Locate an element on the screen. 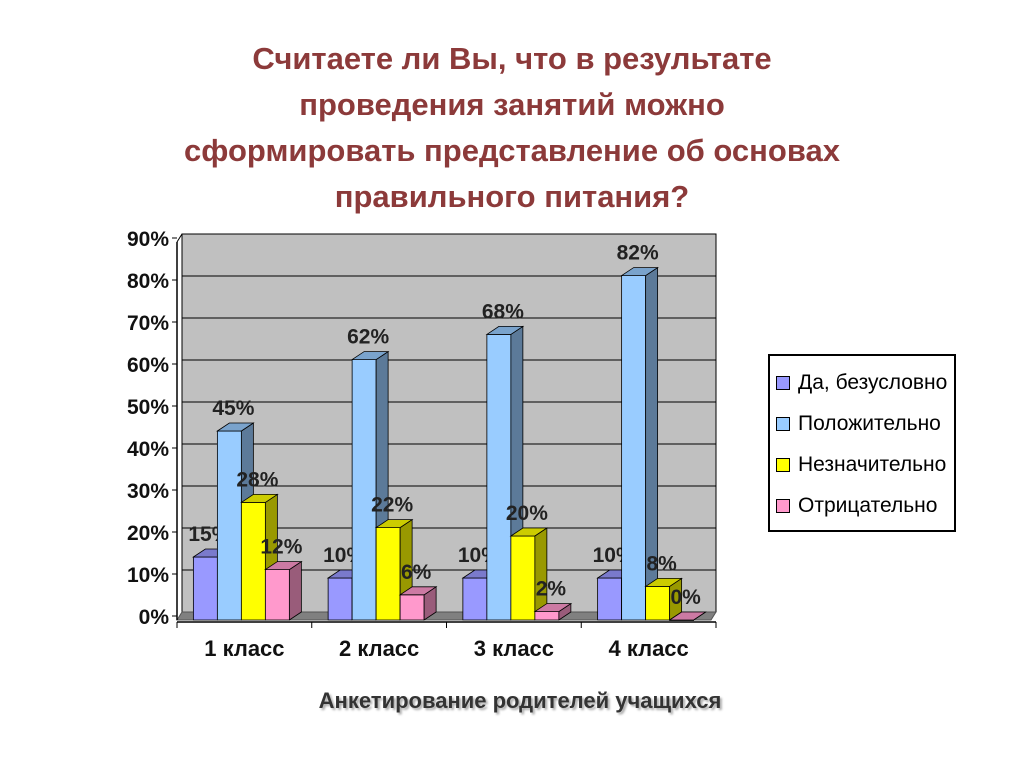 This screenshot has width=1024, height=768. data-label: 0% is located at coordinates (685, 597).